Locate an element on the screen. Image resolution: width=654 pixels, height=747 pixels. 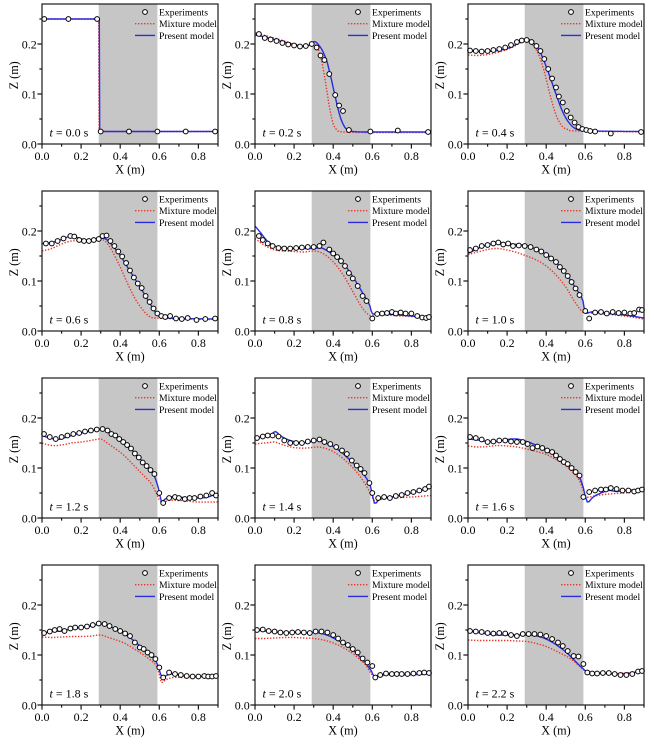
svg-text: t = 1.8 s is located at coordinates (69, 693).